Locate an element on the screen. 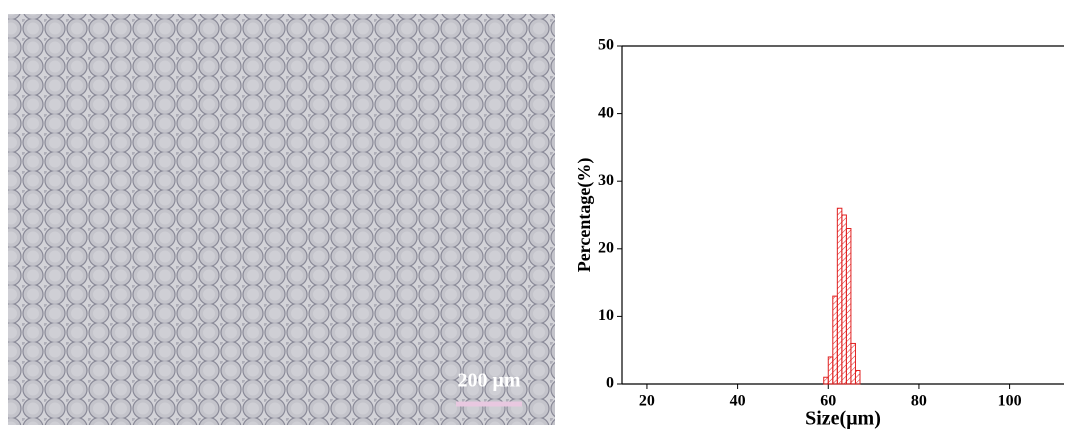 This screenshot has width=1065, height=440. x-tick-label: 80 is located at coordinates (919, 401).